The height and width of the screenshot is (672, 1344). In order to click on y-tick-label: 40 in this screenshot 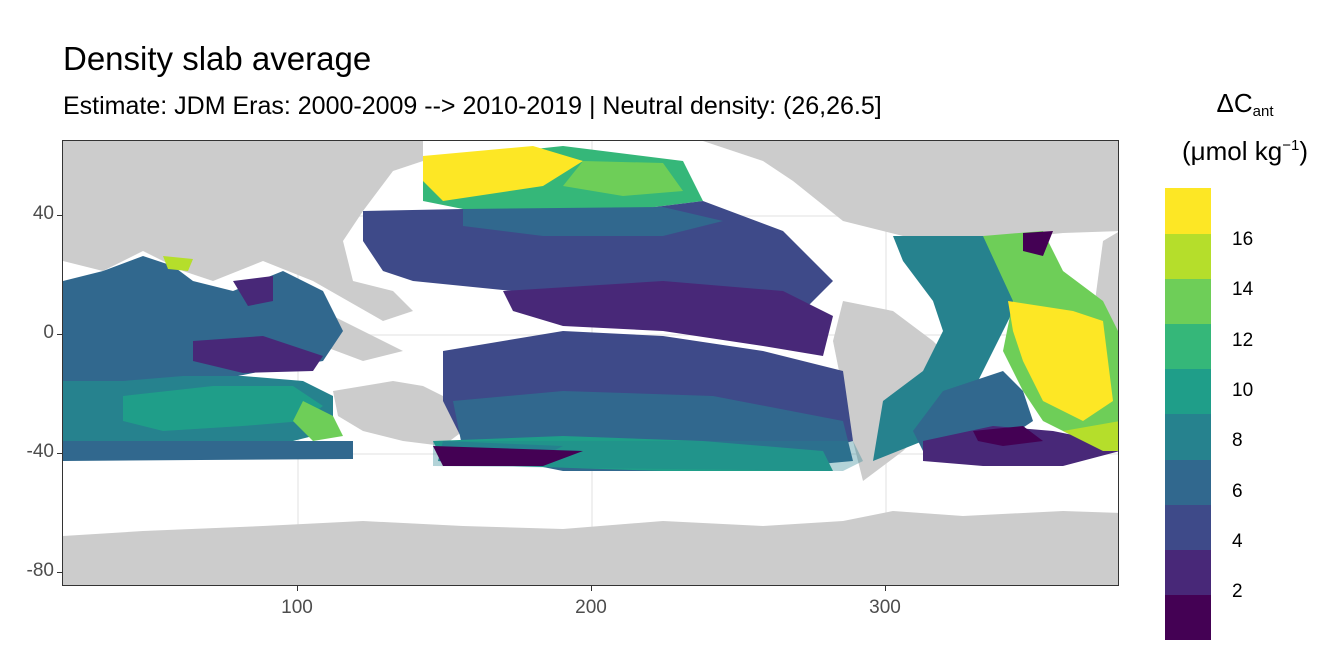, I will do `click(43, 213)`.